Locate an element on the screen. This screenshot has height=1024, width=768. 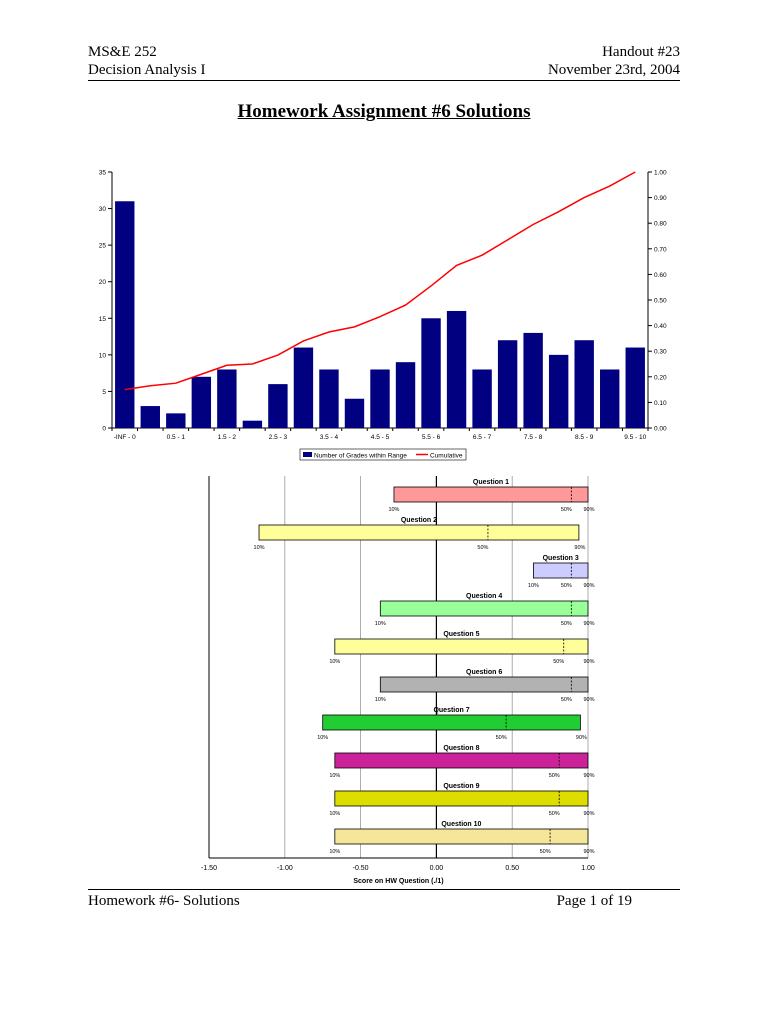
y2-tick-label: 0.40 is located at coordinates (660, 326).